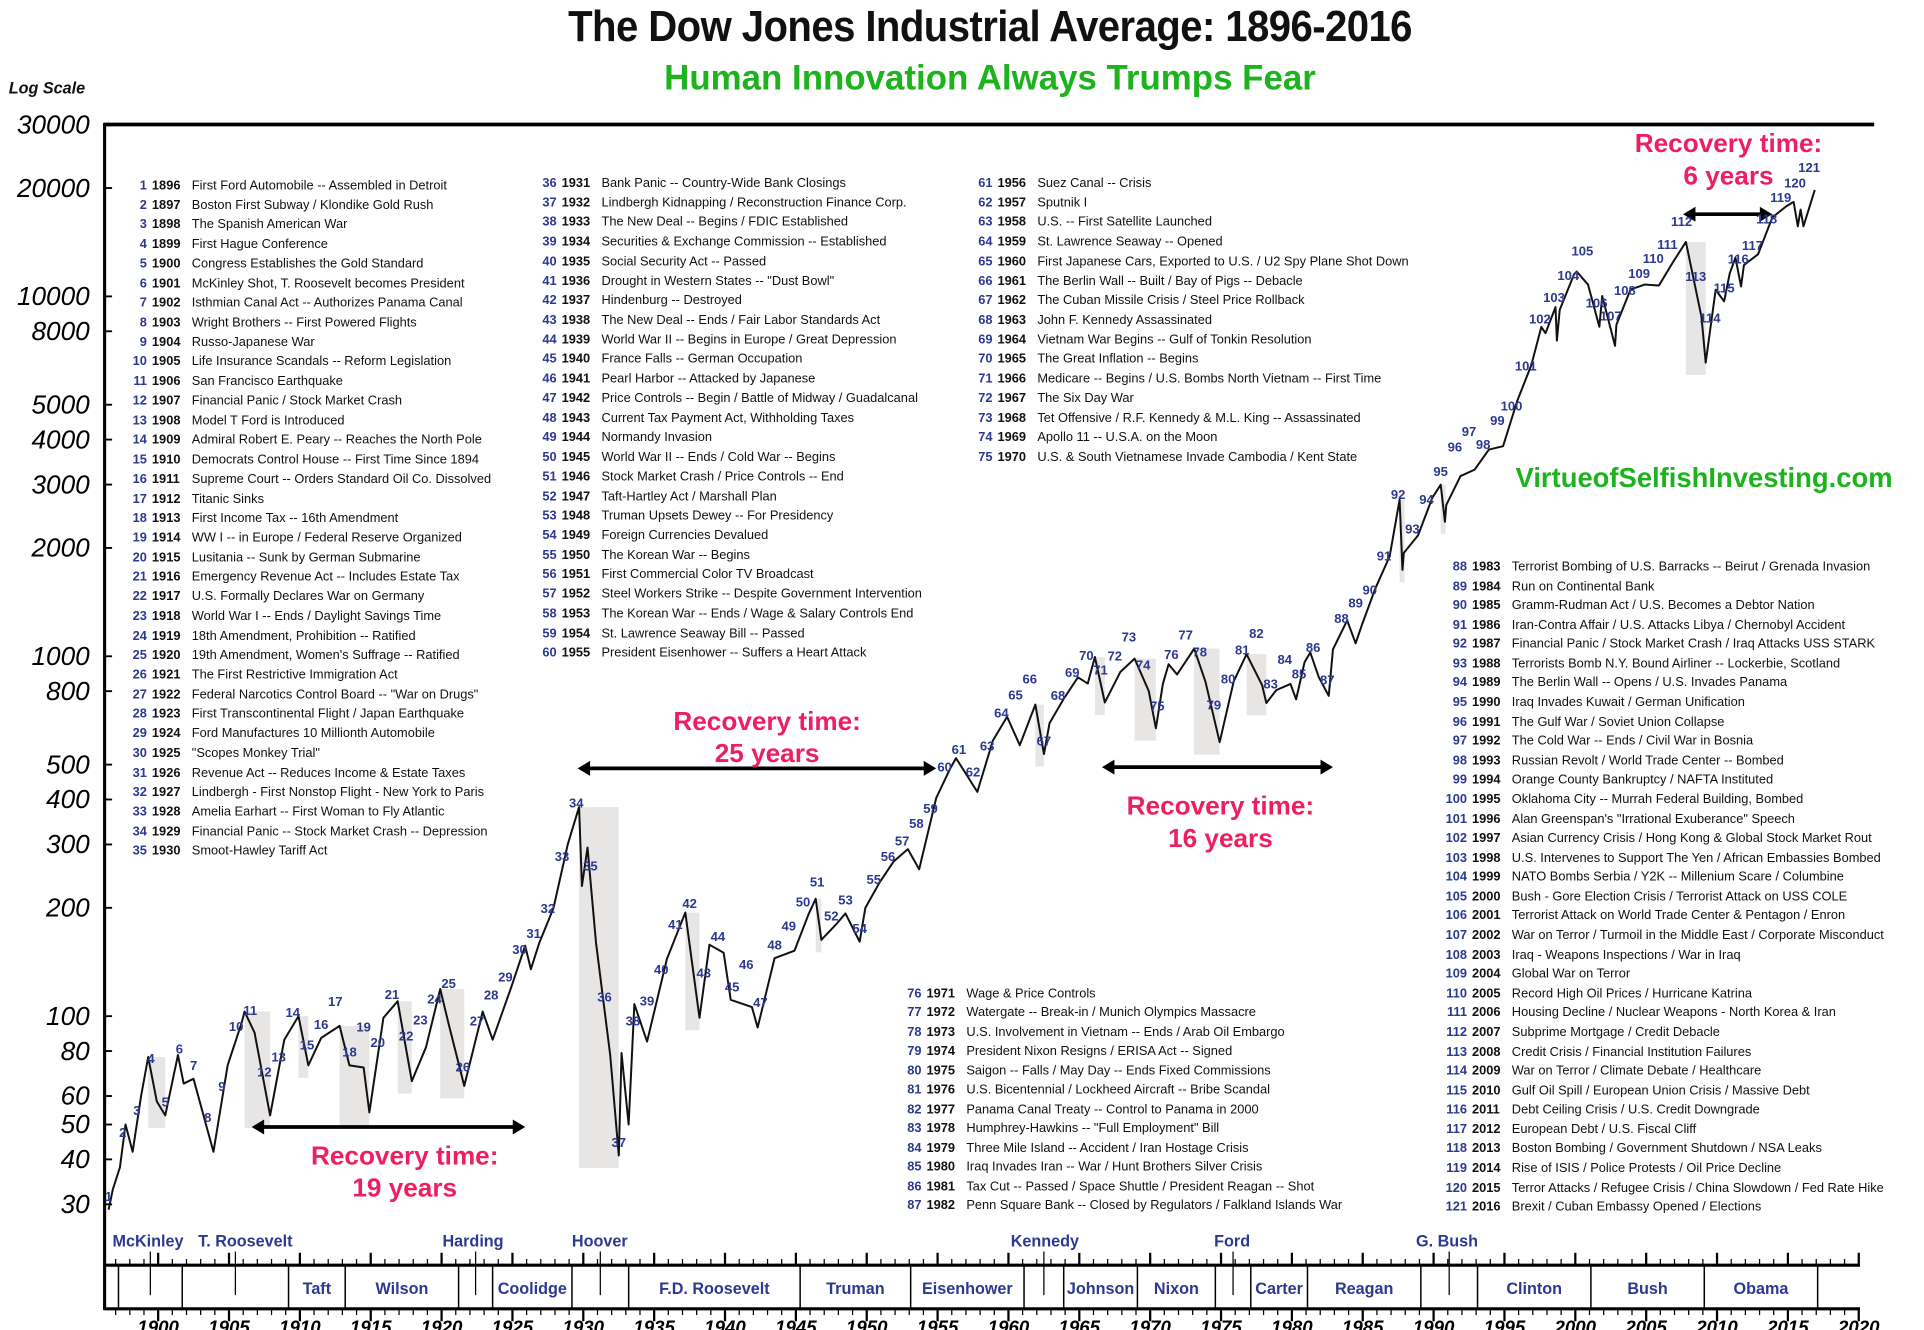  I want to click on arrow-left-head-icon, so click(1689, 214).